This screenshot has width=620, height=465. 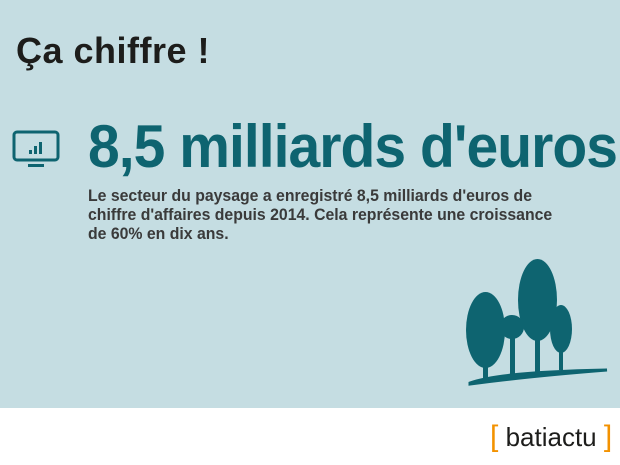 What do you see at coordinates (113, 50) in the screenshot?
I see `page-title: Ça chiffre !` at bounding box center [113, 50].